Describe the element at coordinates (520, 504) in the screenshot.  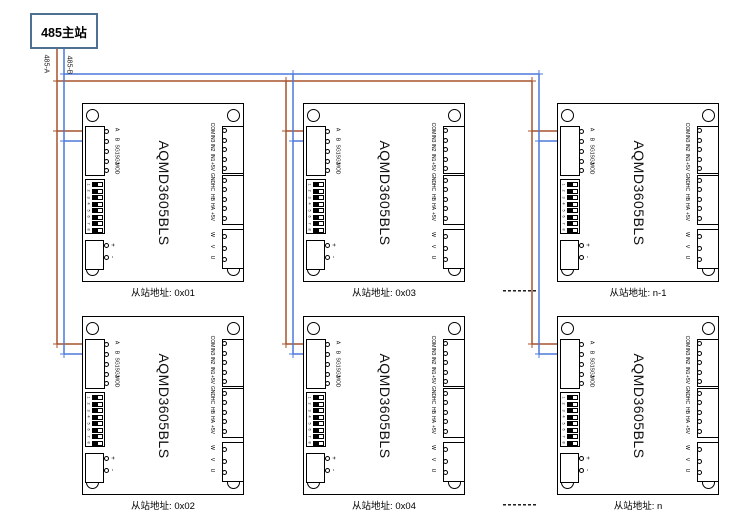
I see `ellipsis-dashes: -------` at that location.